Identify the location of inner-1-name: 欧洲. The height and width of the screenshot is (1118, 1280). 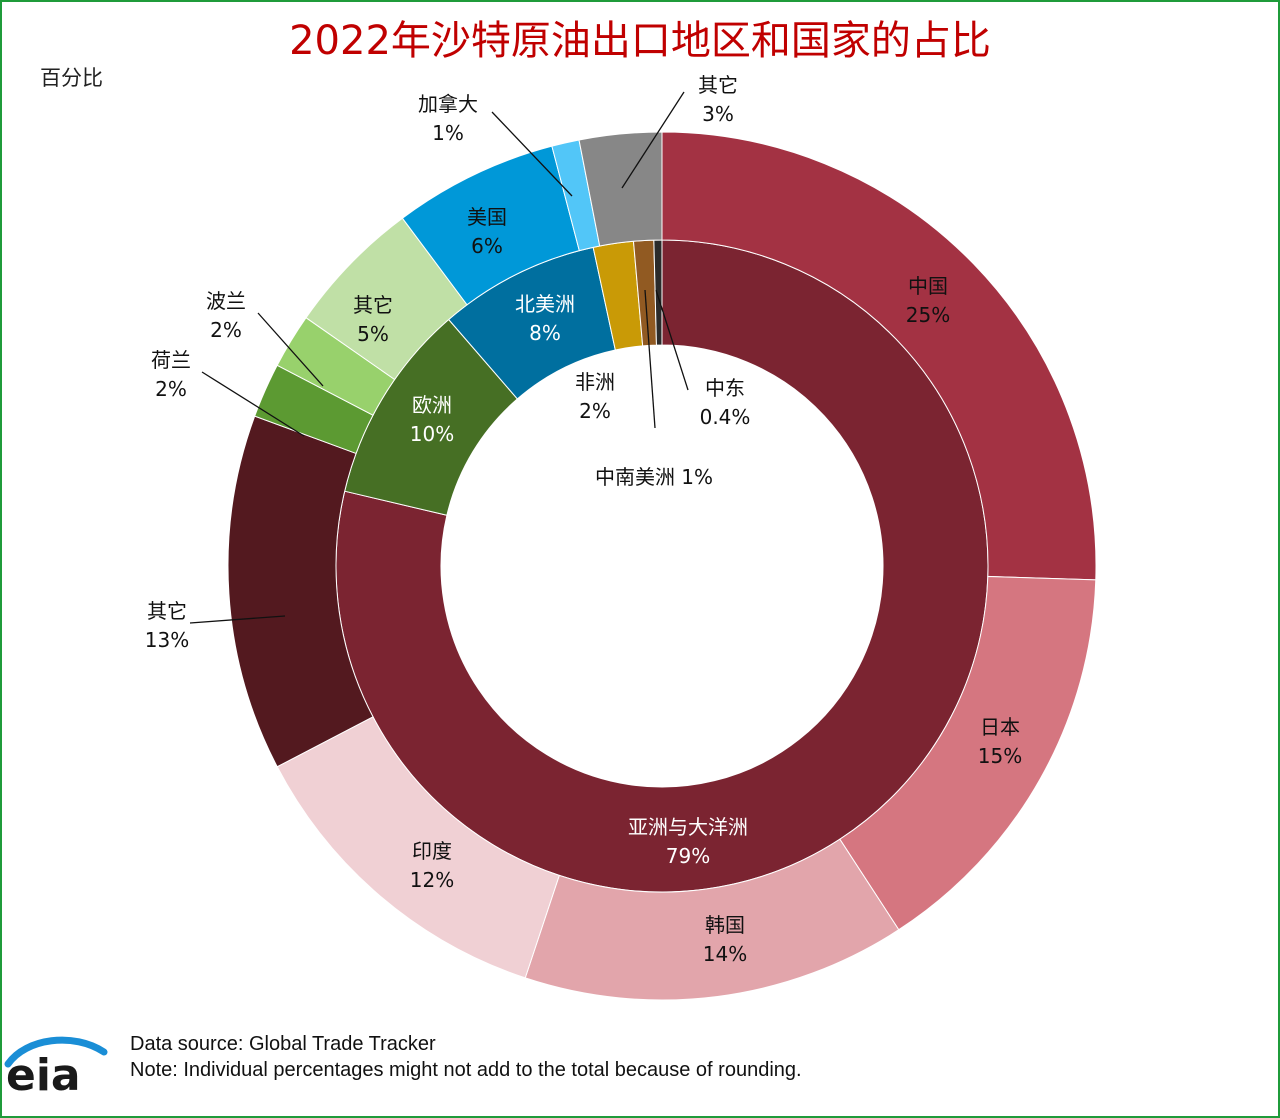
(432, 405).